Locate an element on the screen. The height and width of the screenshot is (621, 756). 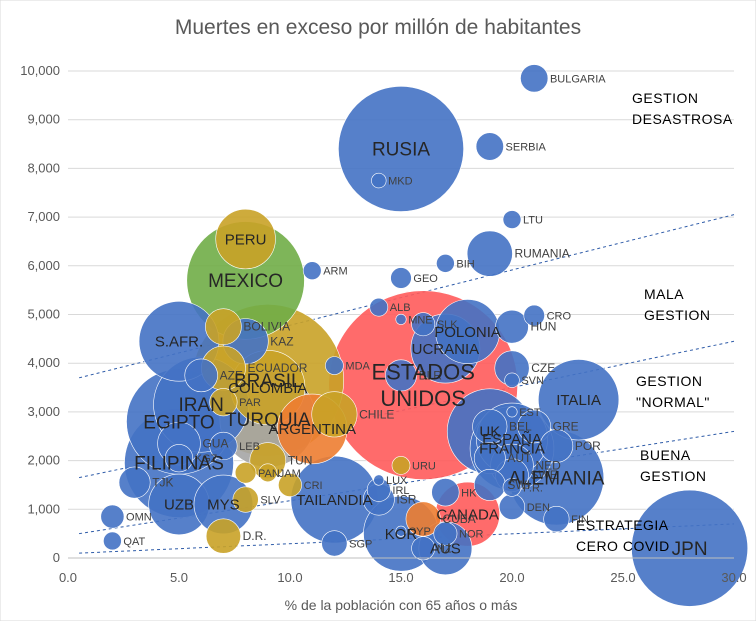
bubble-d-r- is located at coordinates (223, 536).